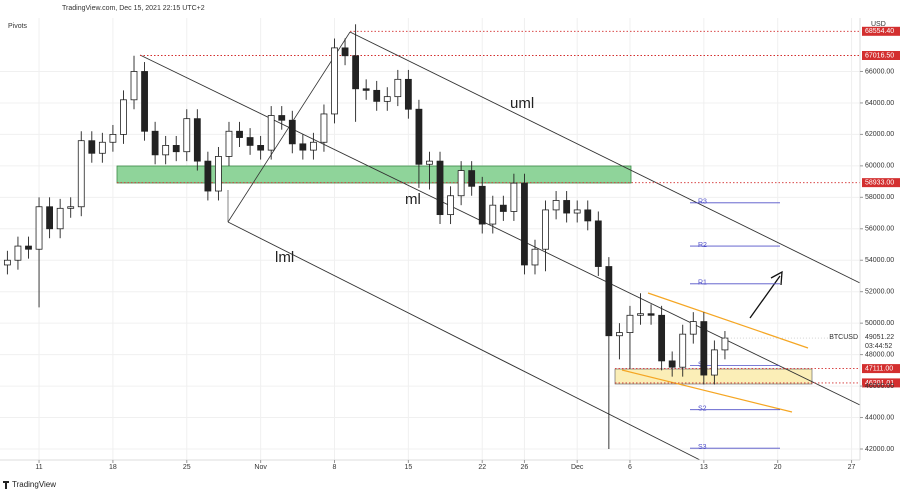 This screenshot has height=494, width=900. What do you see at coordinates (630, 467) in the screenshot?
I see `x-tick-label: 6` at bounding box center [630, 467].